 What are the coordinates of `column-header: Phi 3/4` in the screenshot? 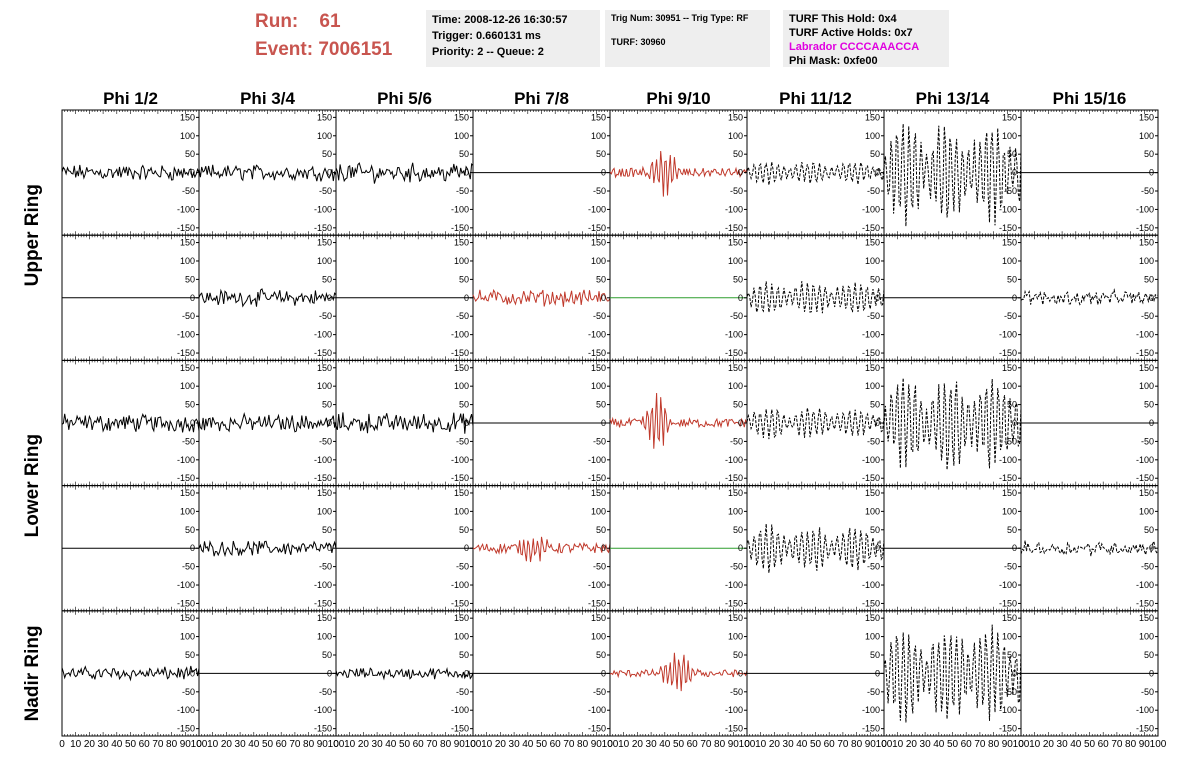 It's located at (267, 98).